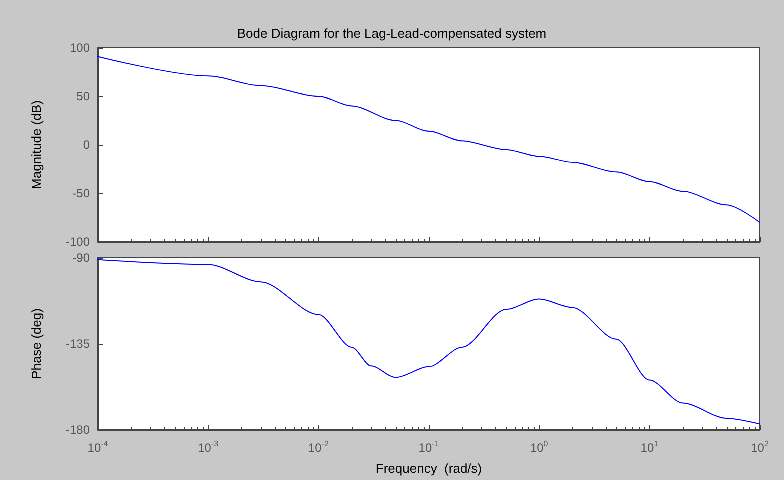 Image resolution: width=784 pixels, height=480 pixels. What do you see at coordinates (78, 344) in the screenshot?
I see `y-tick-label: -135` at bounding box center [78, 344].